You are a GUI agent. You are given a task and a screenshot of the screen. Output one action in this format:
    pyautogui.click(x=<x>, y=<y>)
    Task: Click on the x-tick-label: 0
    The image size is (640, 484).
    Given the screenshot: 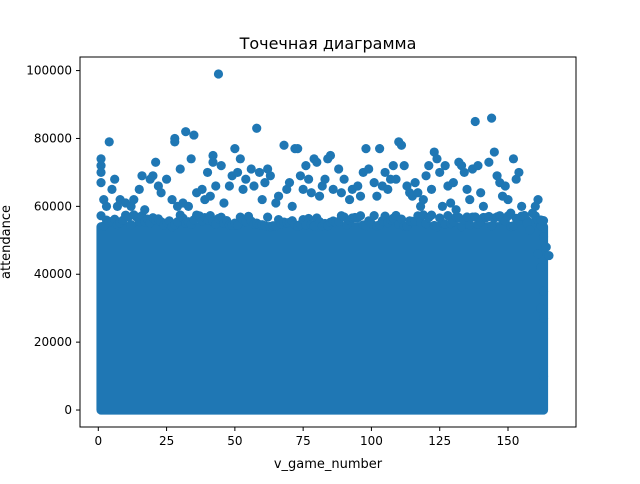 What is the action you would take?
    pyautogui.click(x=98, y=441)
    